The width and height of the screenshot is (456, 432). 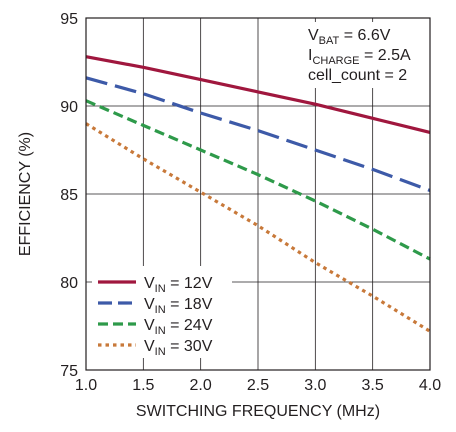 What do you see at coordinates (69, 19) in the screenshot?
I see `y-tick-label: 95` at bounding box center [69, 19].